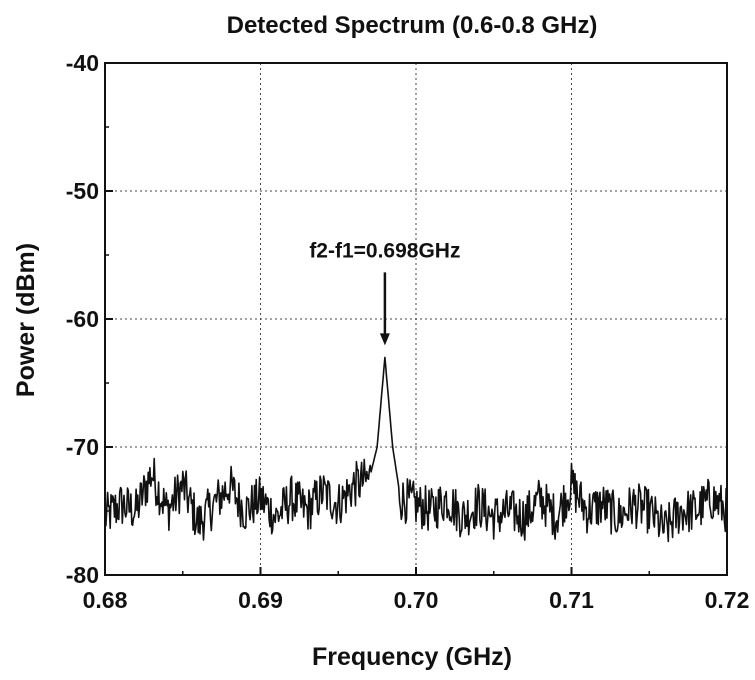  What do you see at coordinates (26, 320) in the screenshot?
I see `y-axis-title: Power (dBm)` at bounding box center [26, 320].